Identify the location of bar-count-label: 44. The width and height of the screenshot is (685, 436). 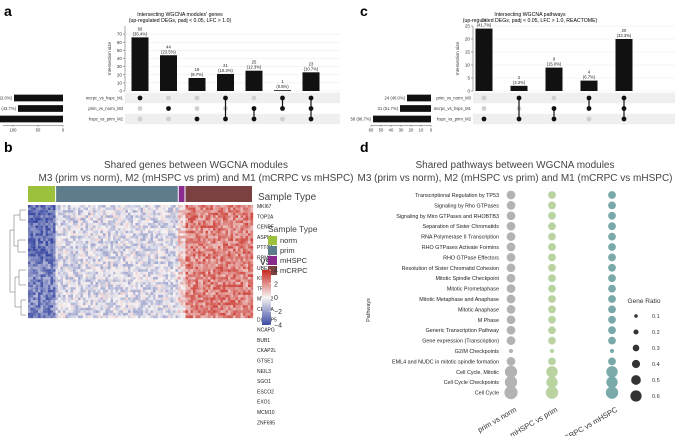
(168, 46).